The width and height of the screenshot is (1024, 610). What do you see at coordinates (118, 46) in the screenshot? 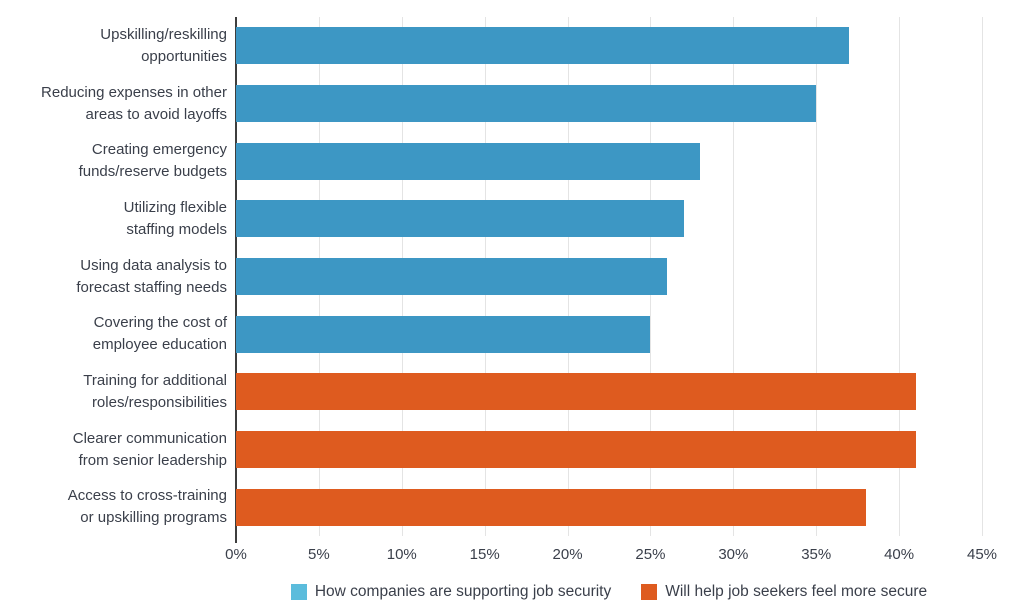
I see `category-label: Upskilling/reskilling opportunities` at bounding box center [118, 46].